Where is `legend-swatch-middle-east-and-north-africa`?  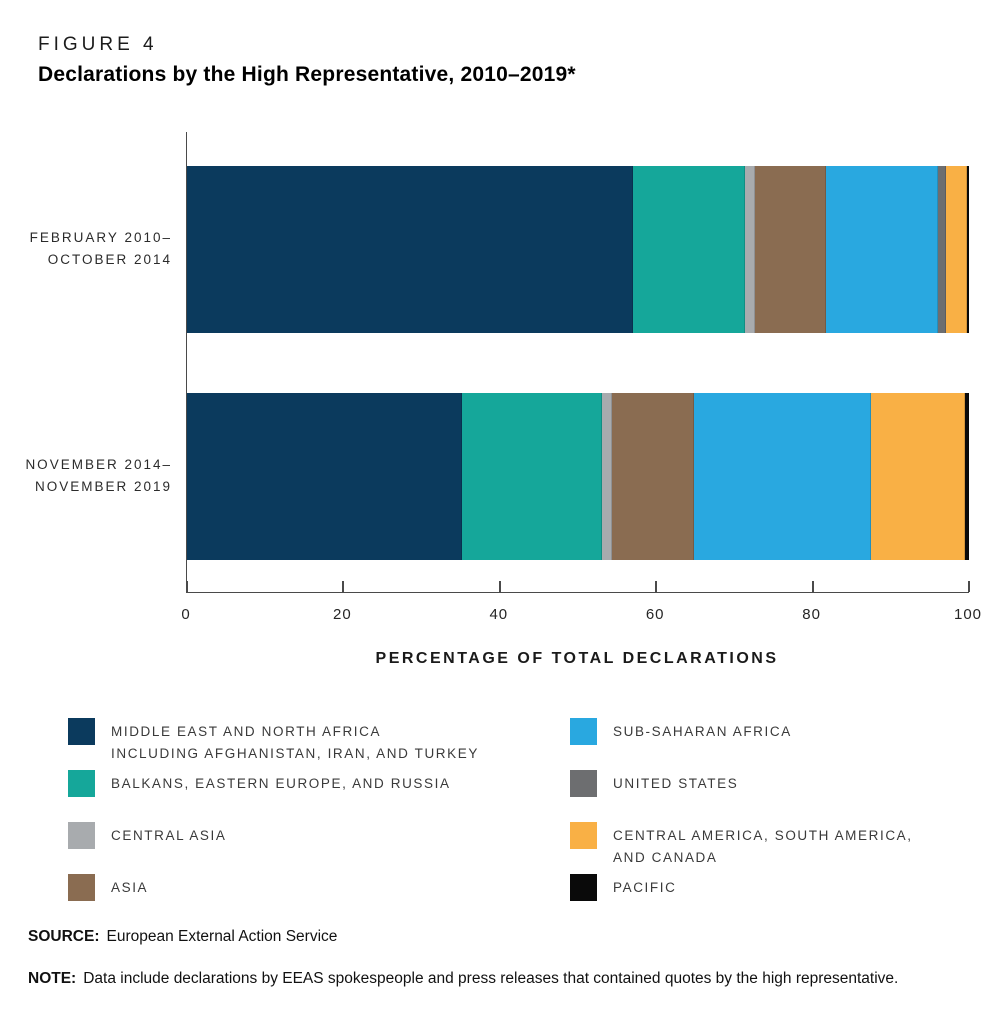 legend-swatch-middle-east-and-north-africa is located at coordinates (81, 731).